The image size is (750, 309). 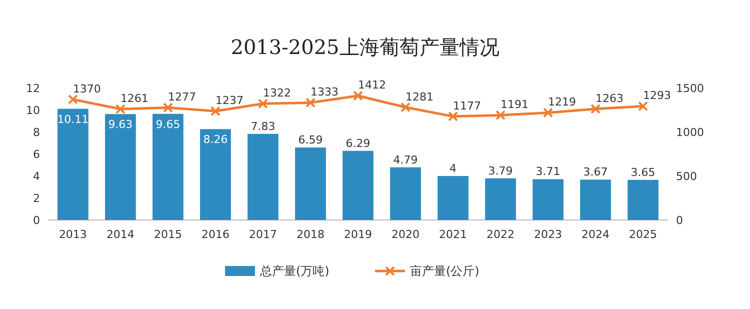 I want to click on chart-title: 2013-2025上海葡萄产量情况, so click(x=365, y=47).